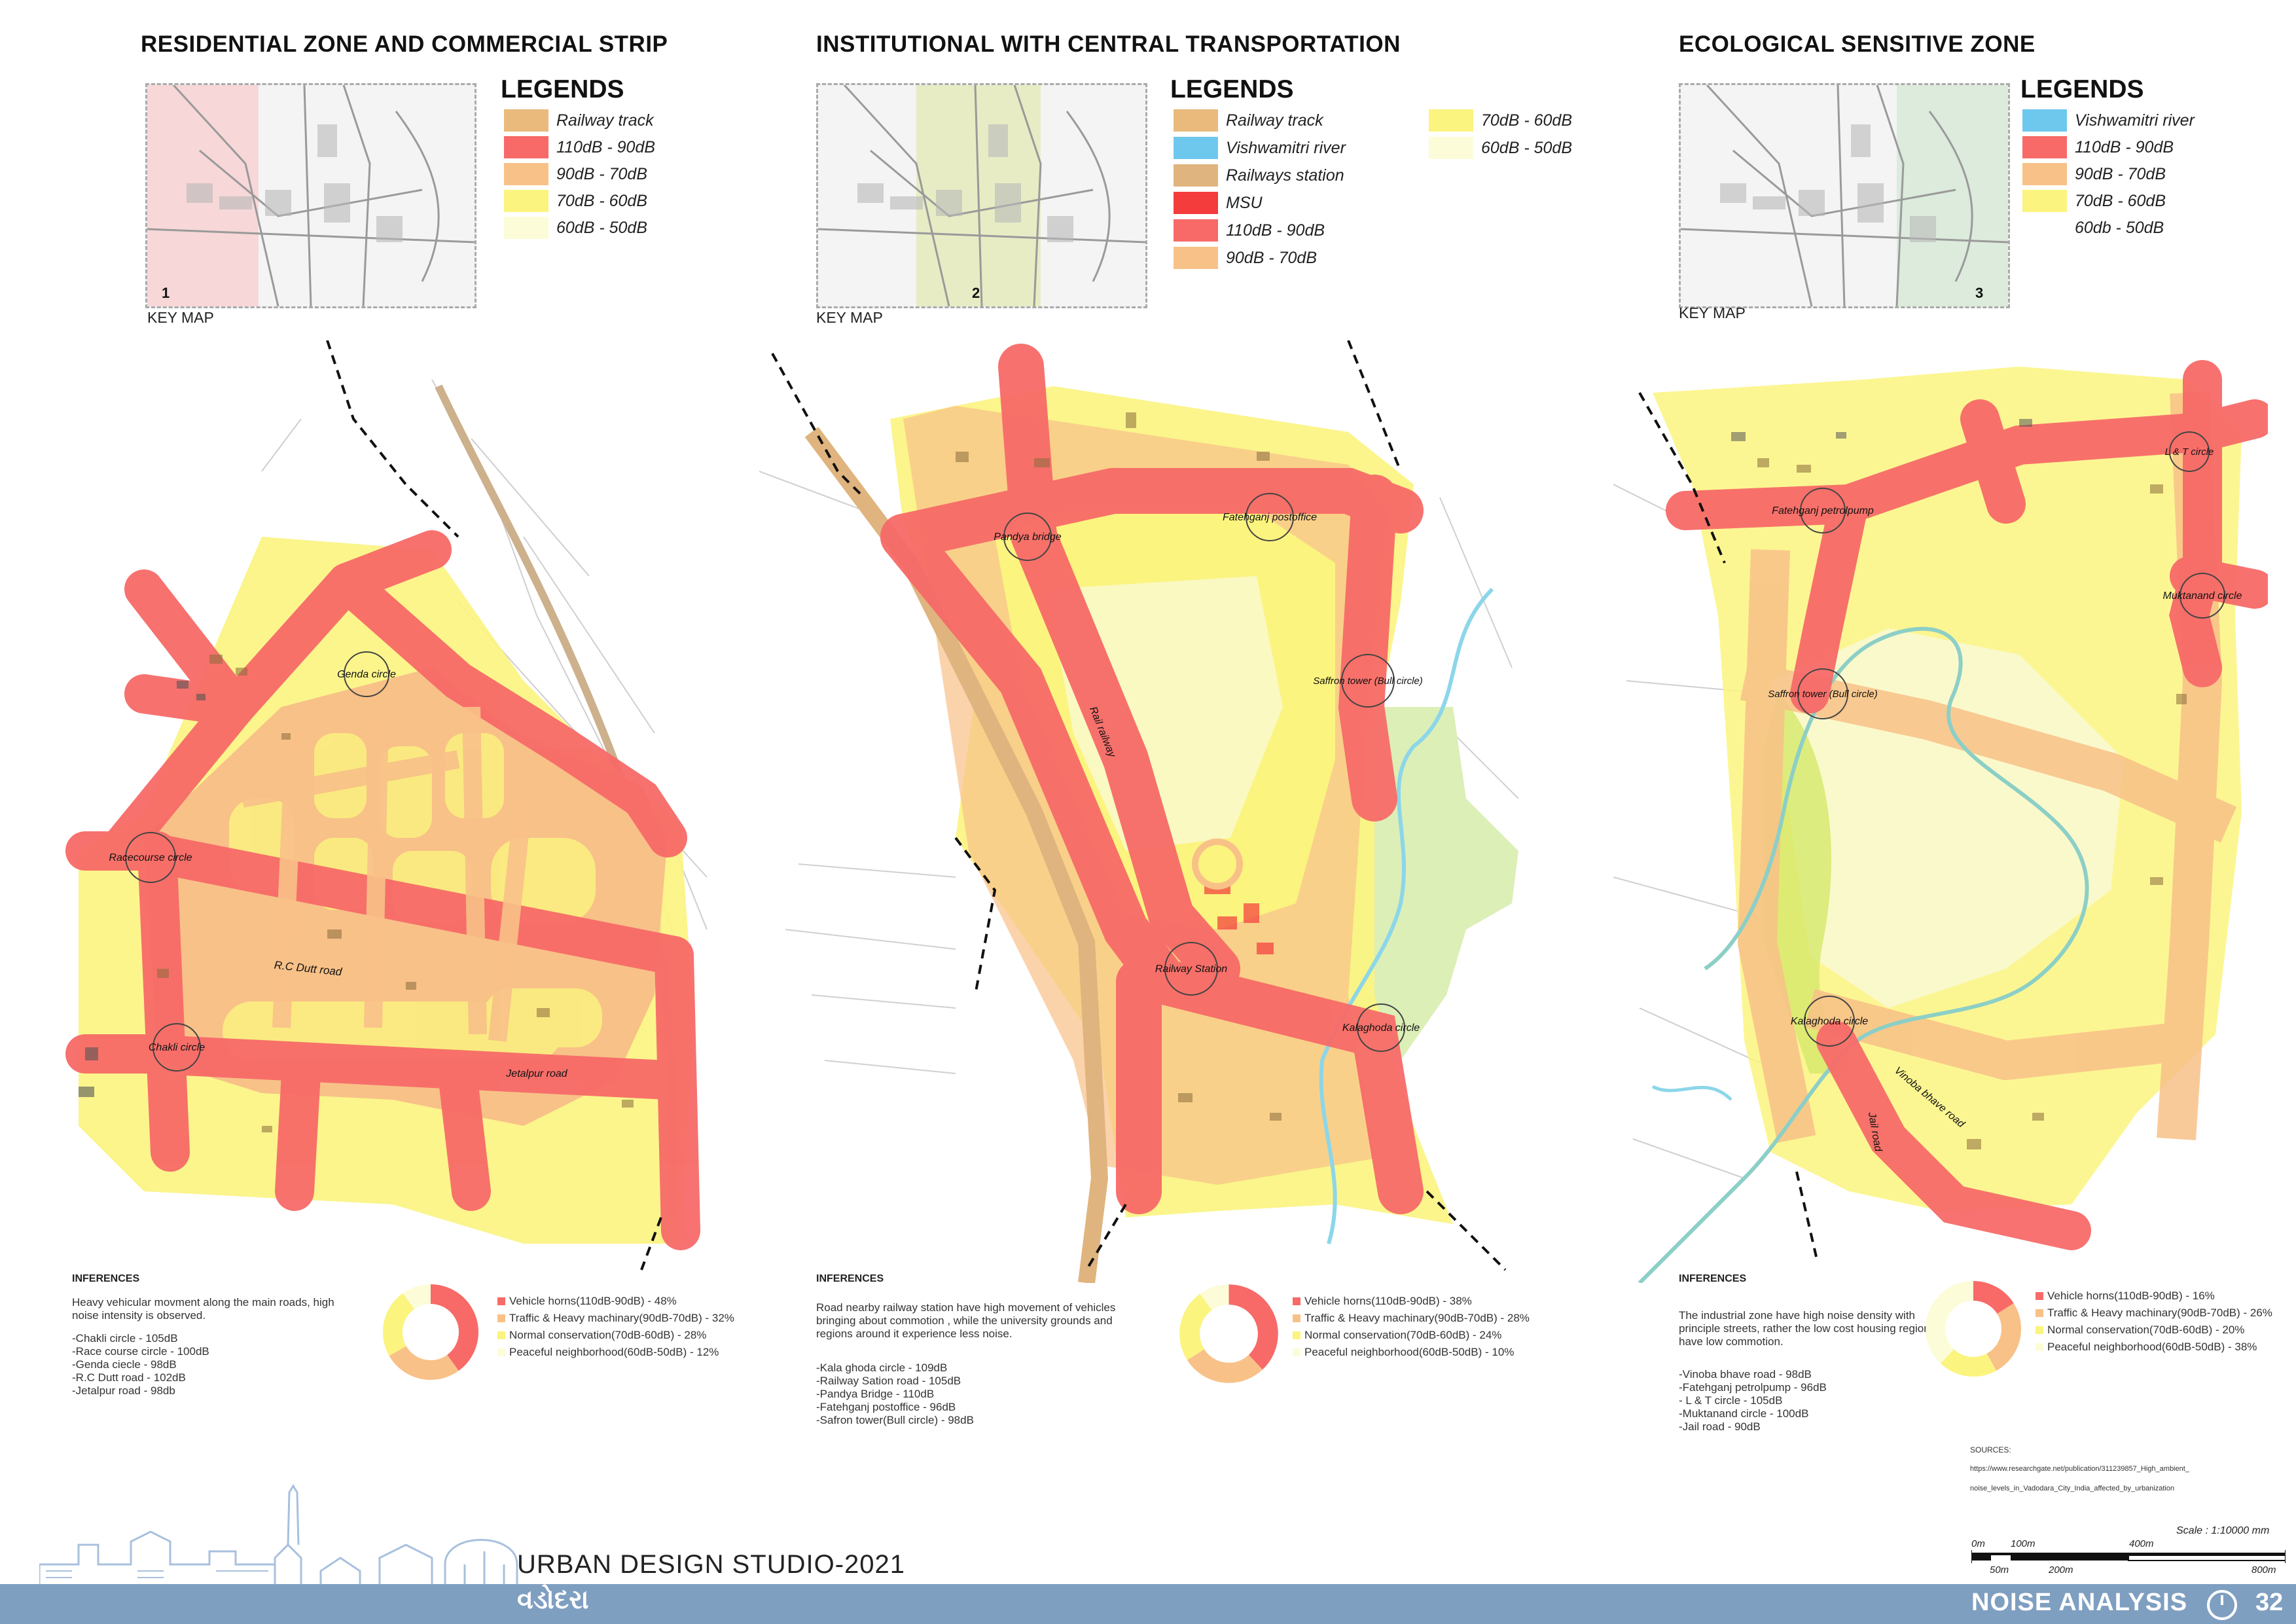  What do you see at coordinates (2079, 1602) in the screenshot?
I see `section-title: NOISE ANALYSIS` at bounding box center [2079, 1602].